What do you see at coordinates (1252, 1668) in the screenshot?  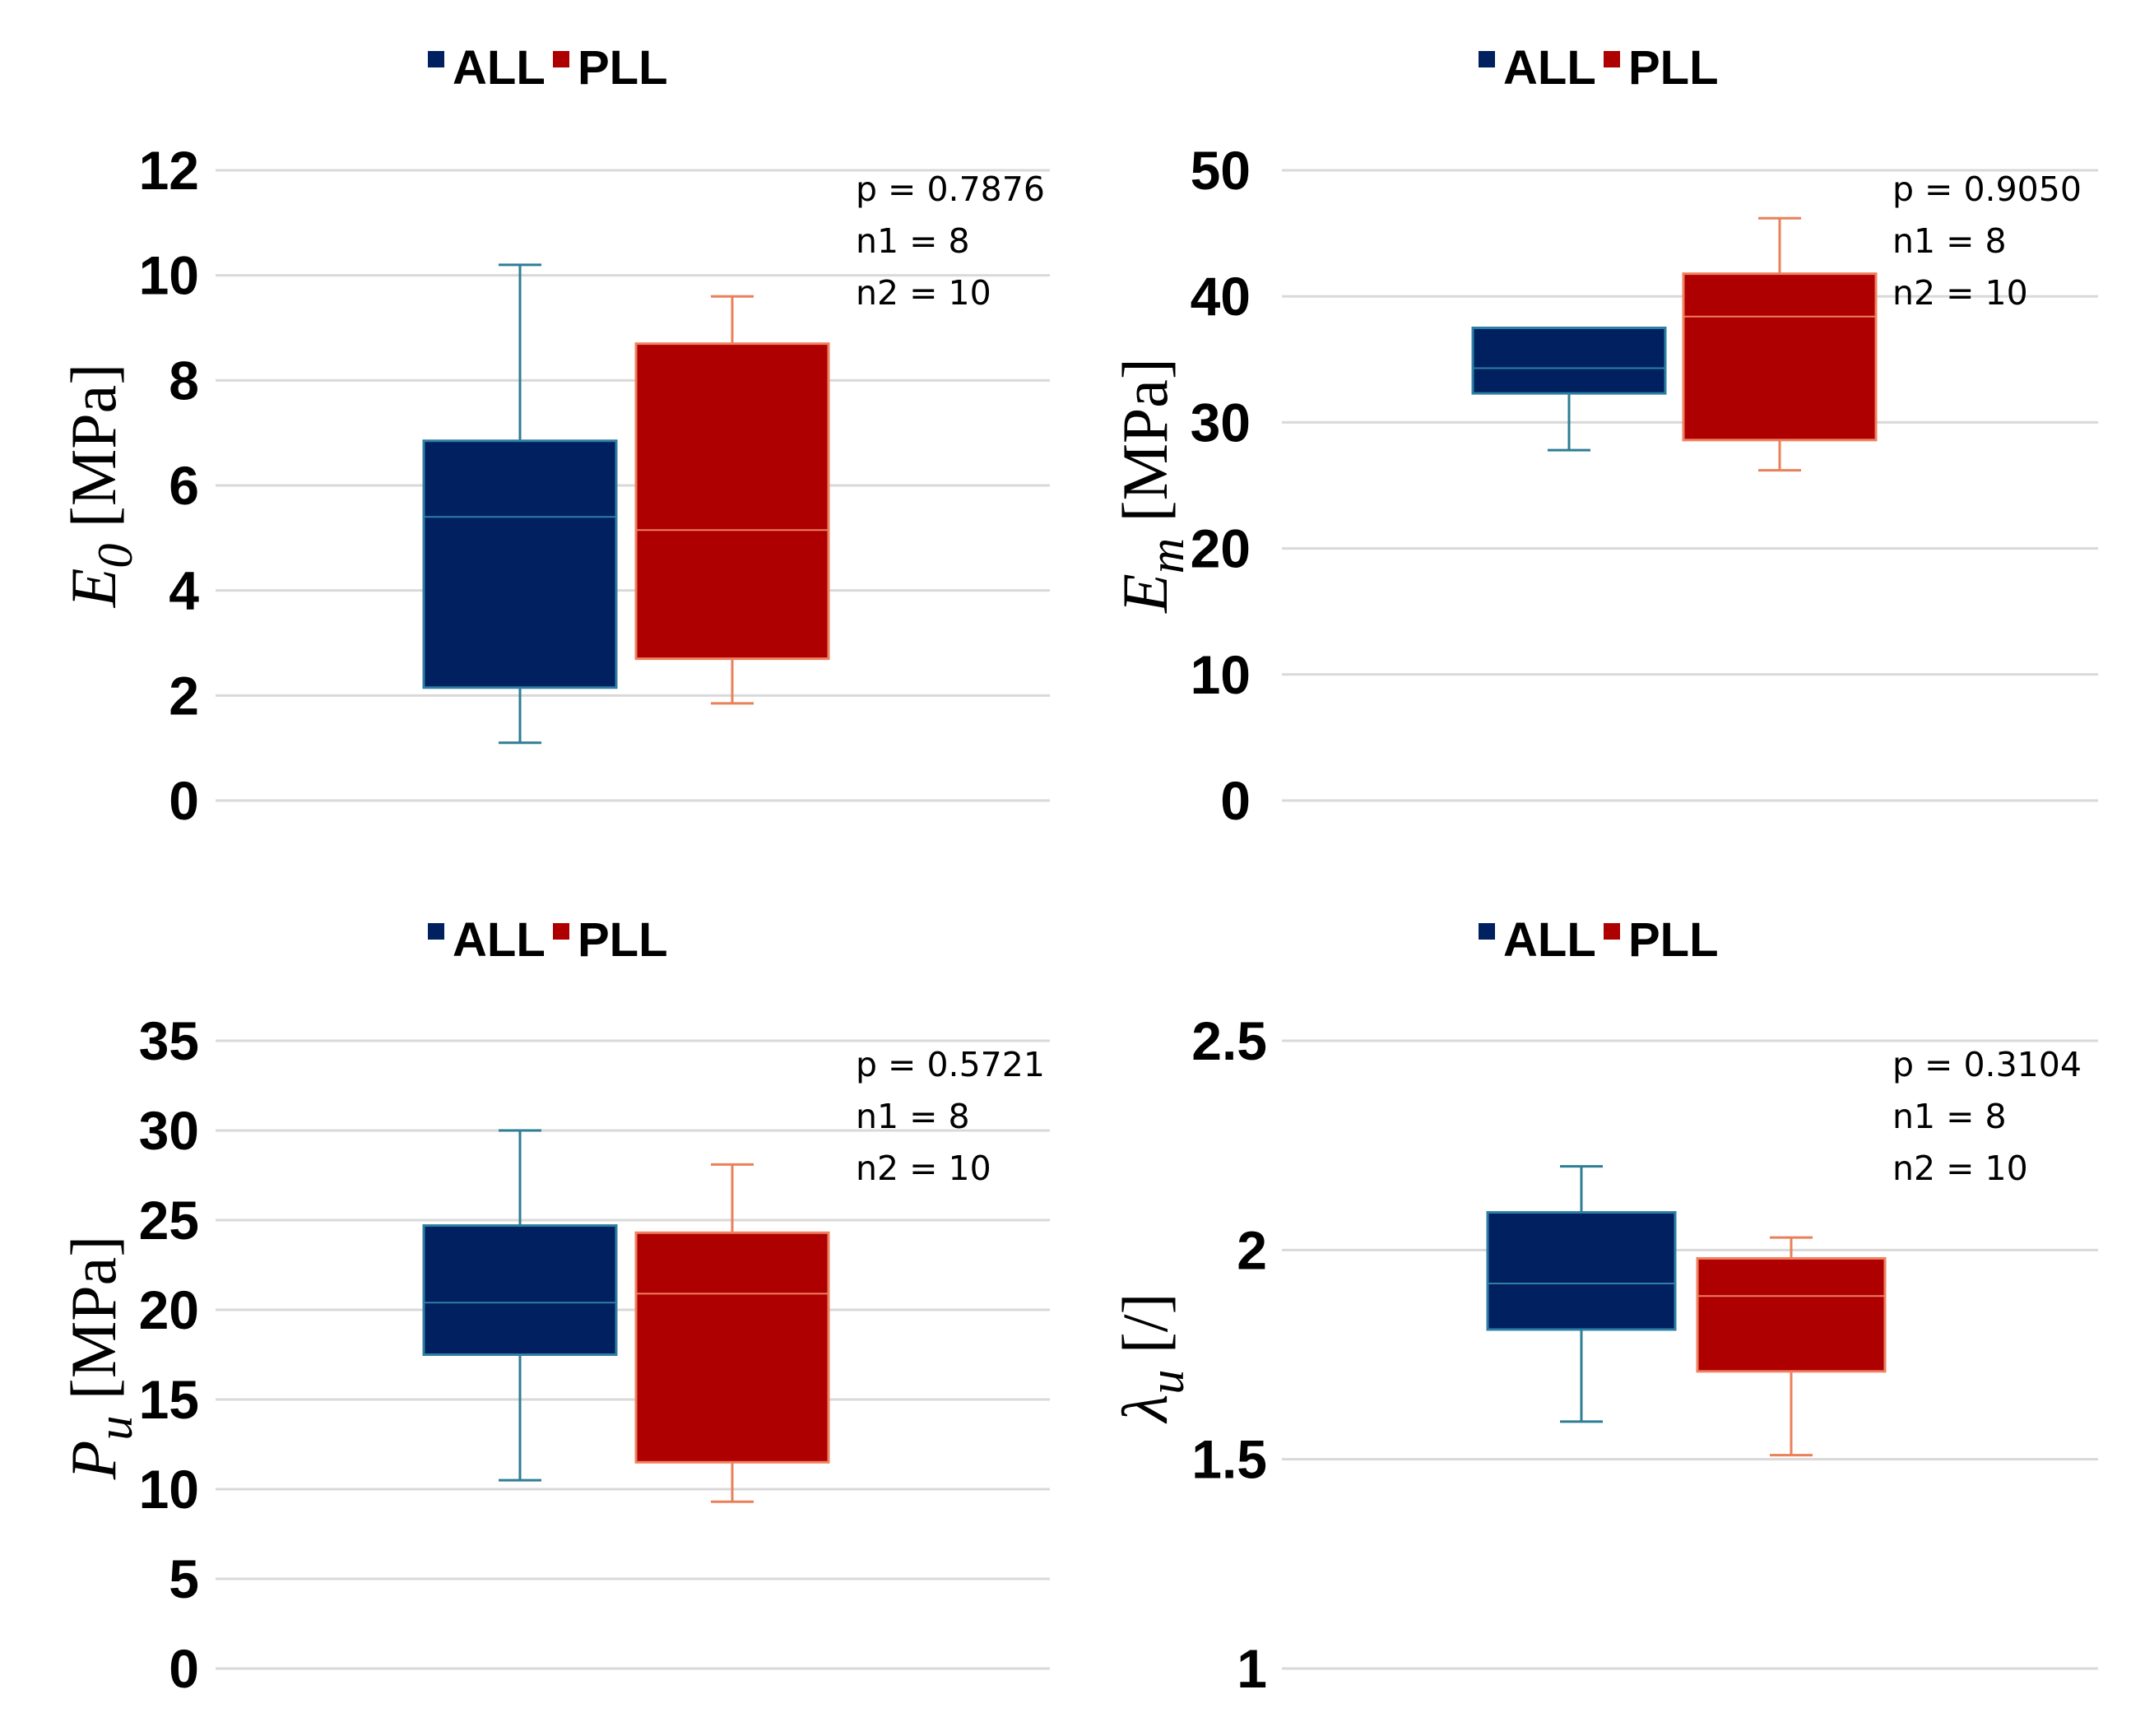 I see `y-tick-label: 1` at bounding box center [1252, 1668].